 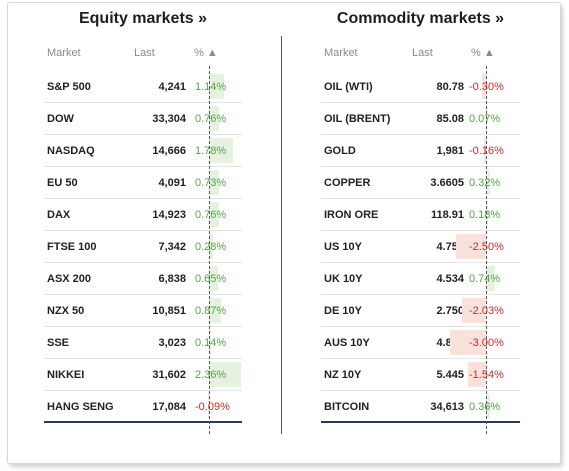 I want to click on percent-change: -0.09%, so click(x=212, y=407).